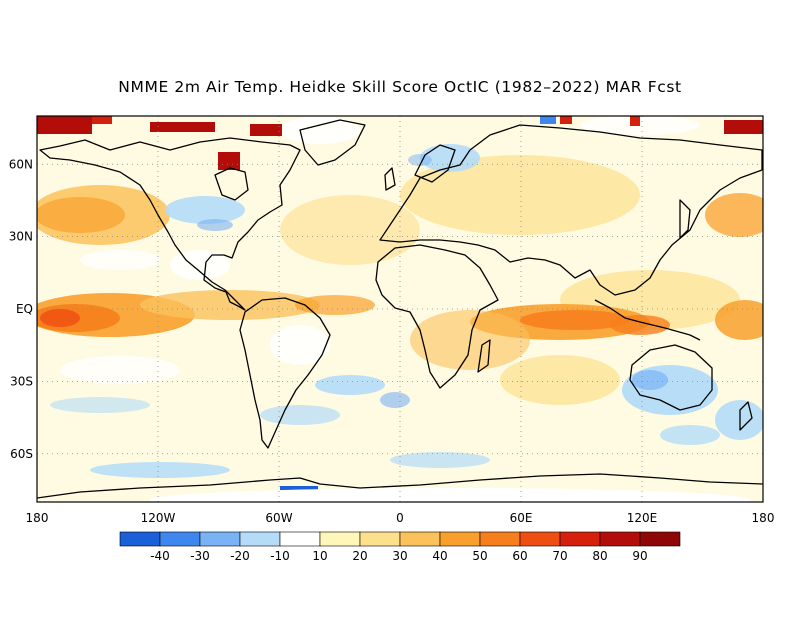  Describe the element at coordinates (671, 377) in the screenshot. I see `coastline-australia` at that location.